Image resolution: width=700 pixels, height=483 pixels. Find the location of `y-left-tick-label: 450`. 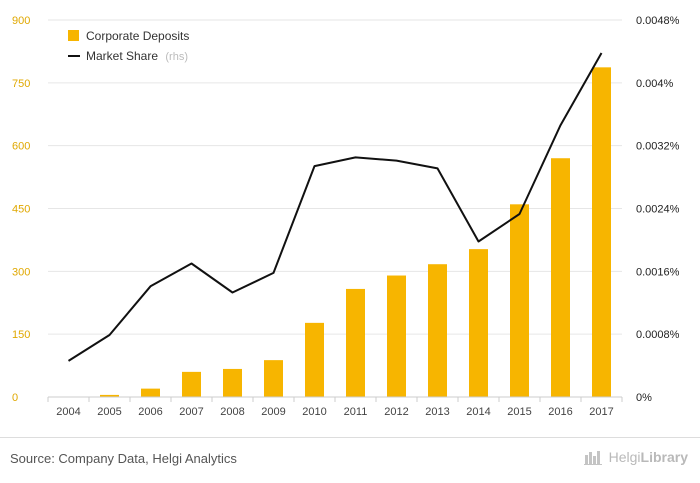

y-left-tick-label: 450 is located at coordinates (21, 210).